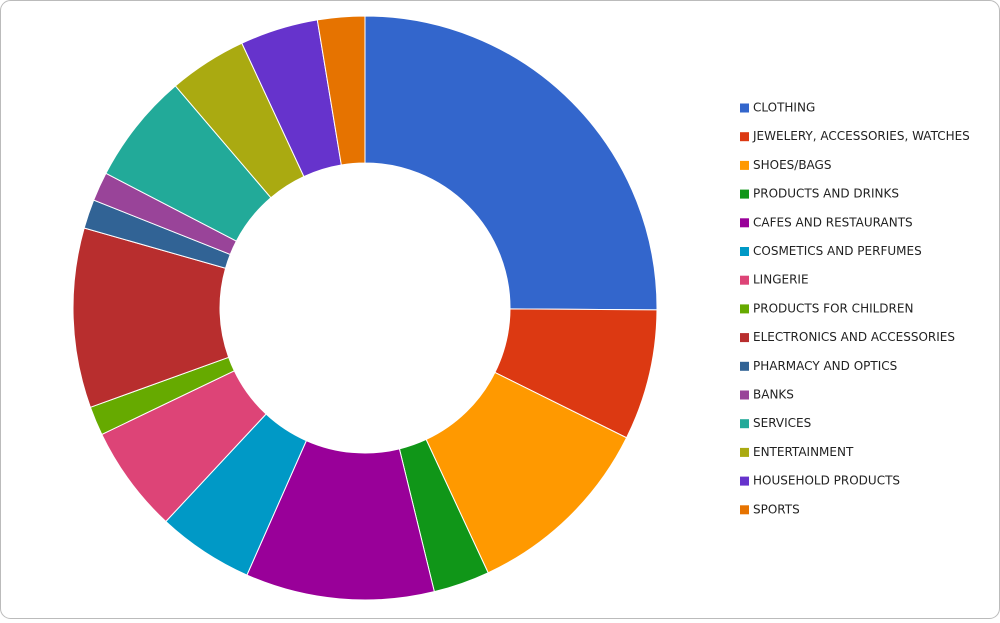 This screenshot has height=623, width=1000. What do you see at coordinates (784, 108) in the screenshot?
I see `legend-label: CLOTHING` at bounding box center [784, 108].